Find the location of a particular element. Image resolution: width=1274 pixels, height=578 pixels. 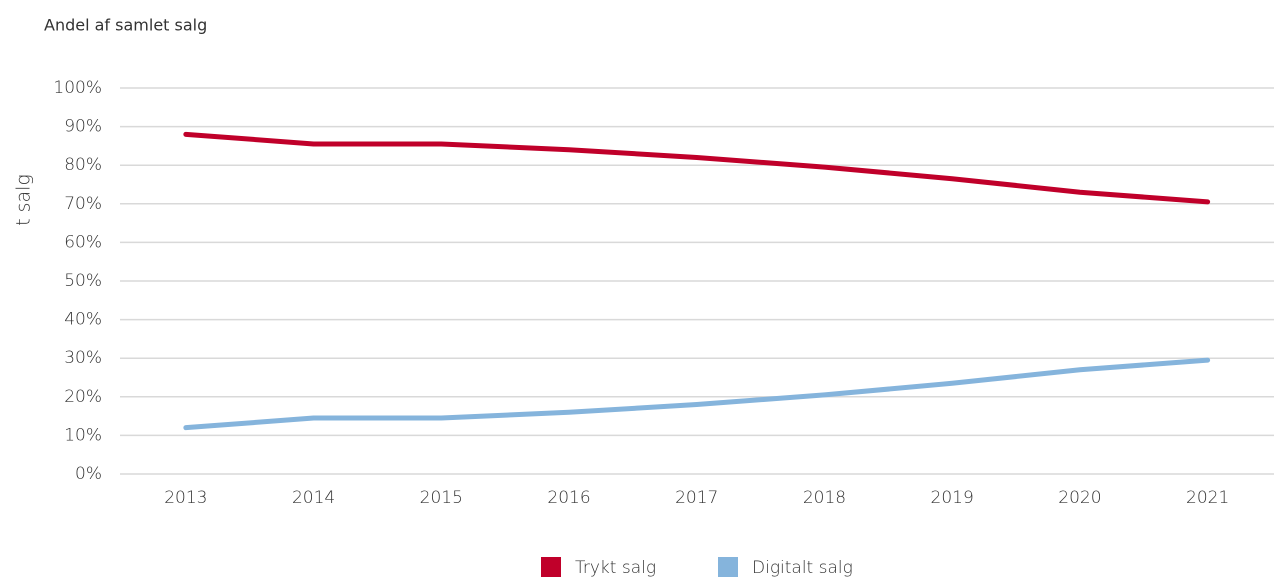

y-tick-label: 30% is located at coordinates (83, 358).